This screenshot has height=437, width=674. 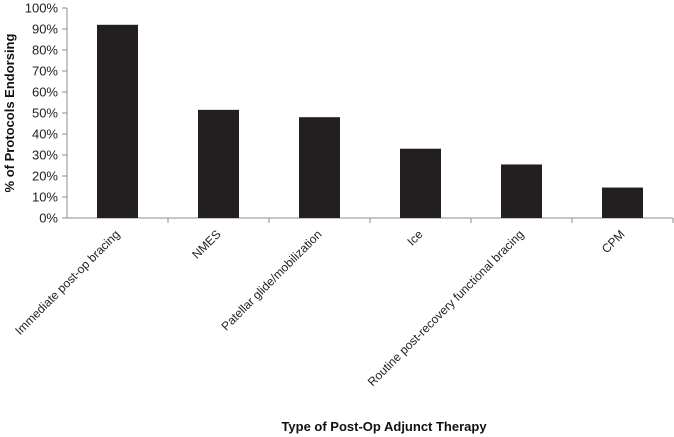 What do you see at coordinates (45, 29) in the screenshot?
I see `y-tick-label: 90%` at bounding box center [45, 29].